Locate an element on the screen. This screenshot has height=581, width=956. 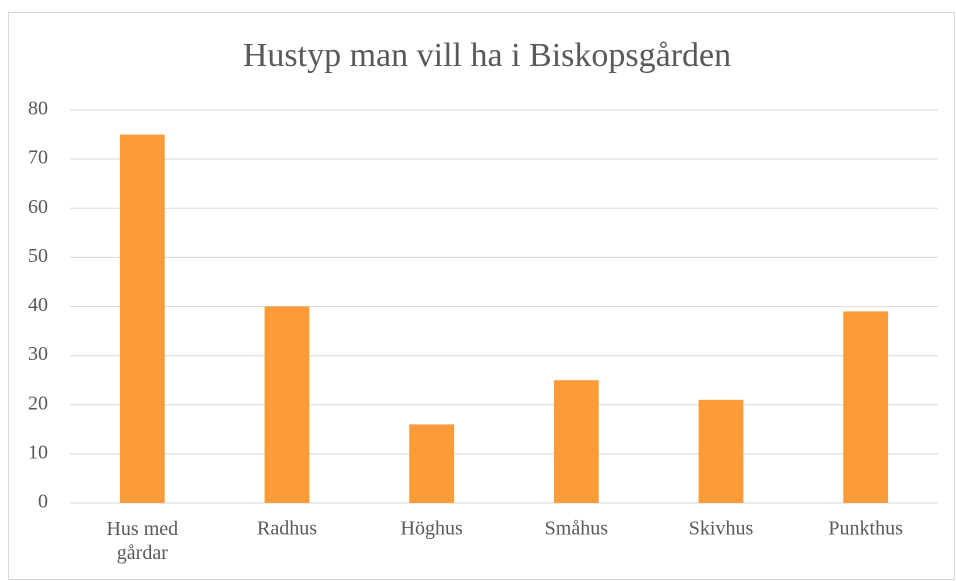
y-tick-label: 70 is located at coordinates (38, 158).